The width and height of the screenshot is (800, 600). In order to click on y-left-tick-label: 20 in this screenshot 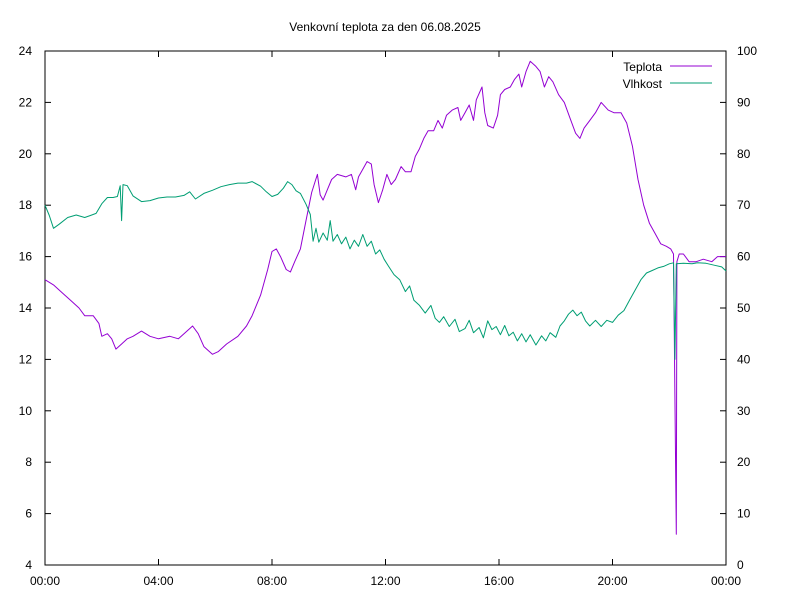, I will do `click(26, 154)`.